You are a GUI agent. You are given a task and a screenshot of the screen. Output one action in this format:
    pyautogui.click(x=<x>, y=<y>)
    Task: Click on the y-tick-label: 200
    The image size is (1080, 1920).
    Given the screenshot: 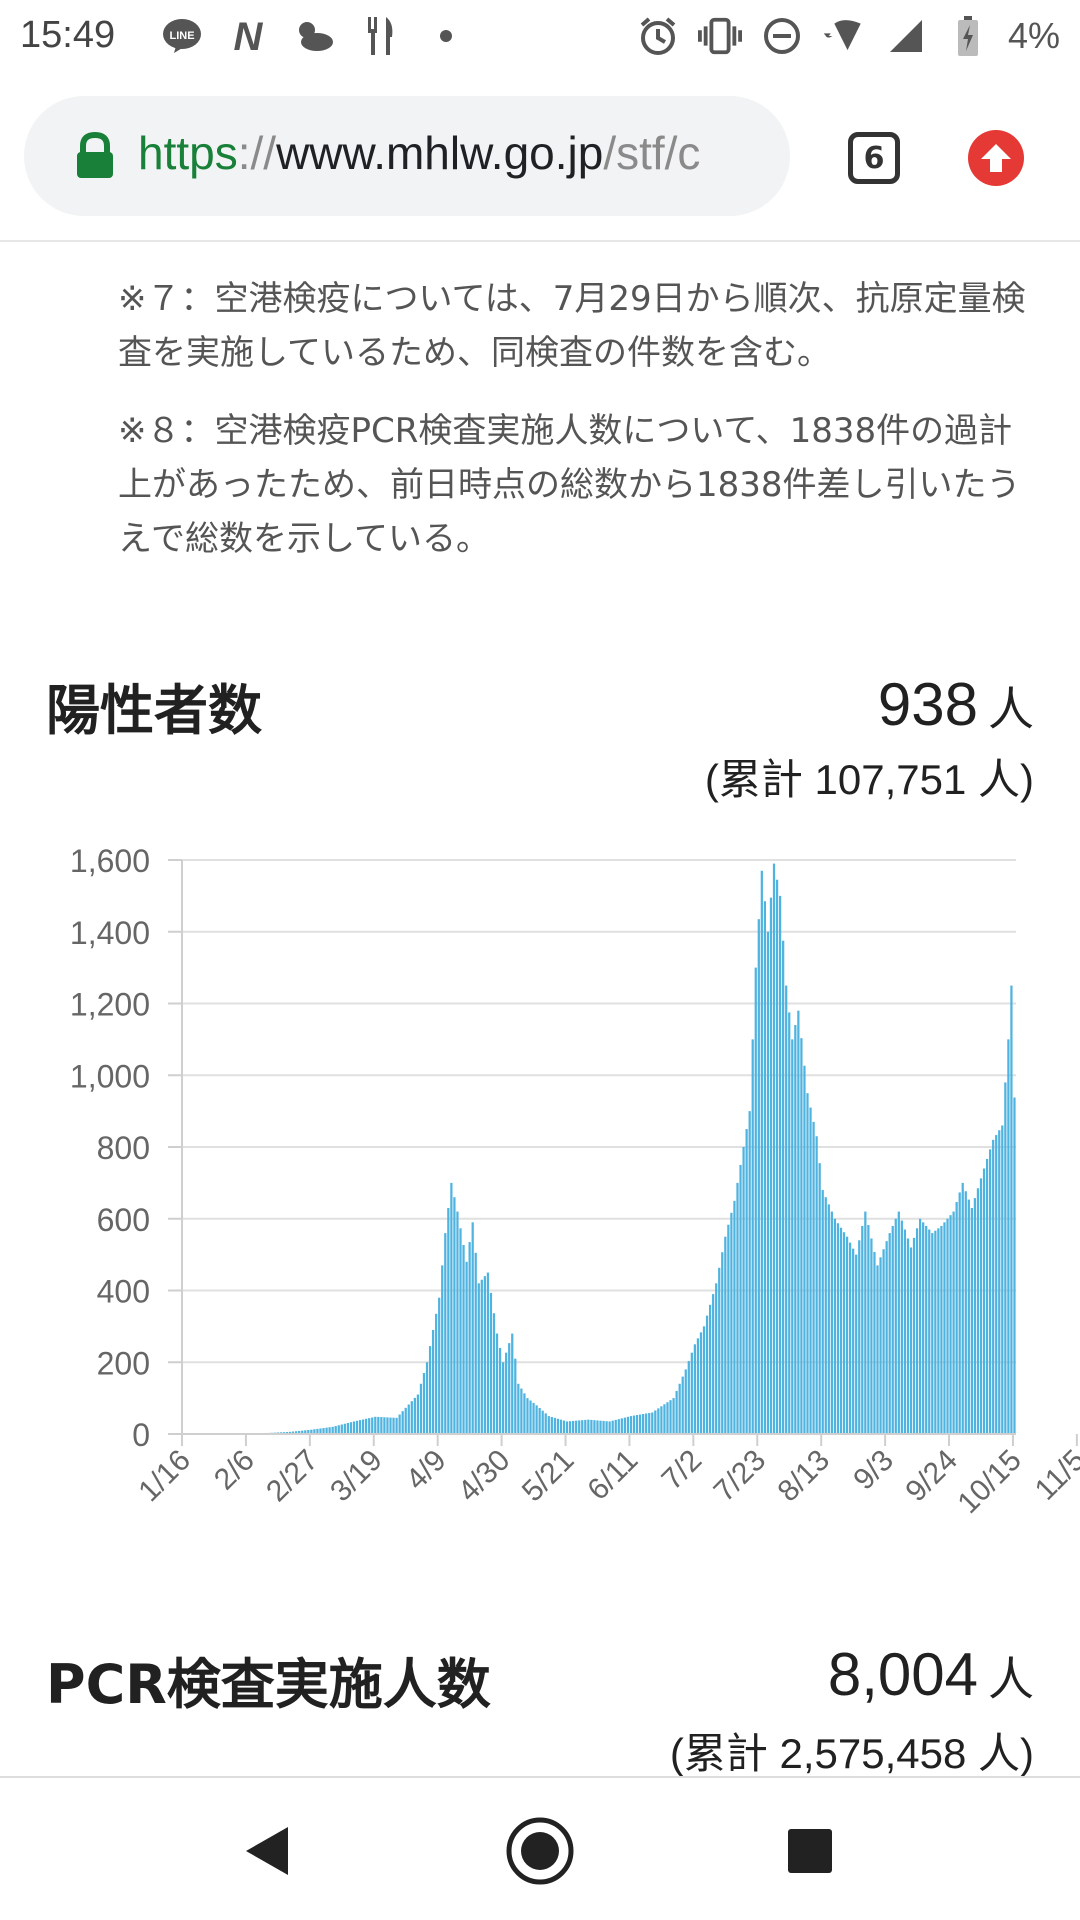 What is the action you would take?
    pyautogui.click(x=123, y=1363)
    